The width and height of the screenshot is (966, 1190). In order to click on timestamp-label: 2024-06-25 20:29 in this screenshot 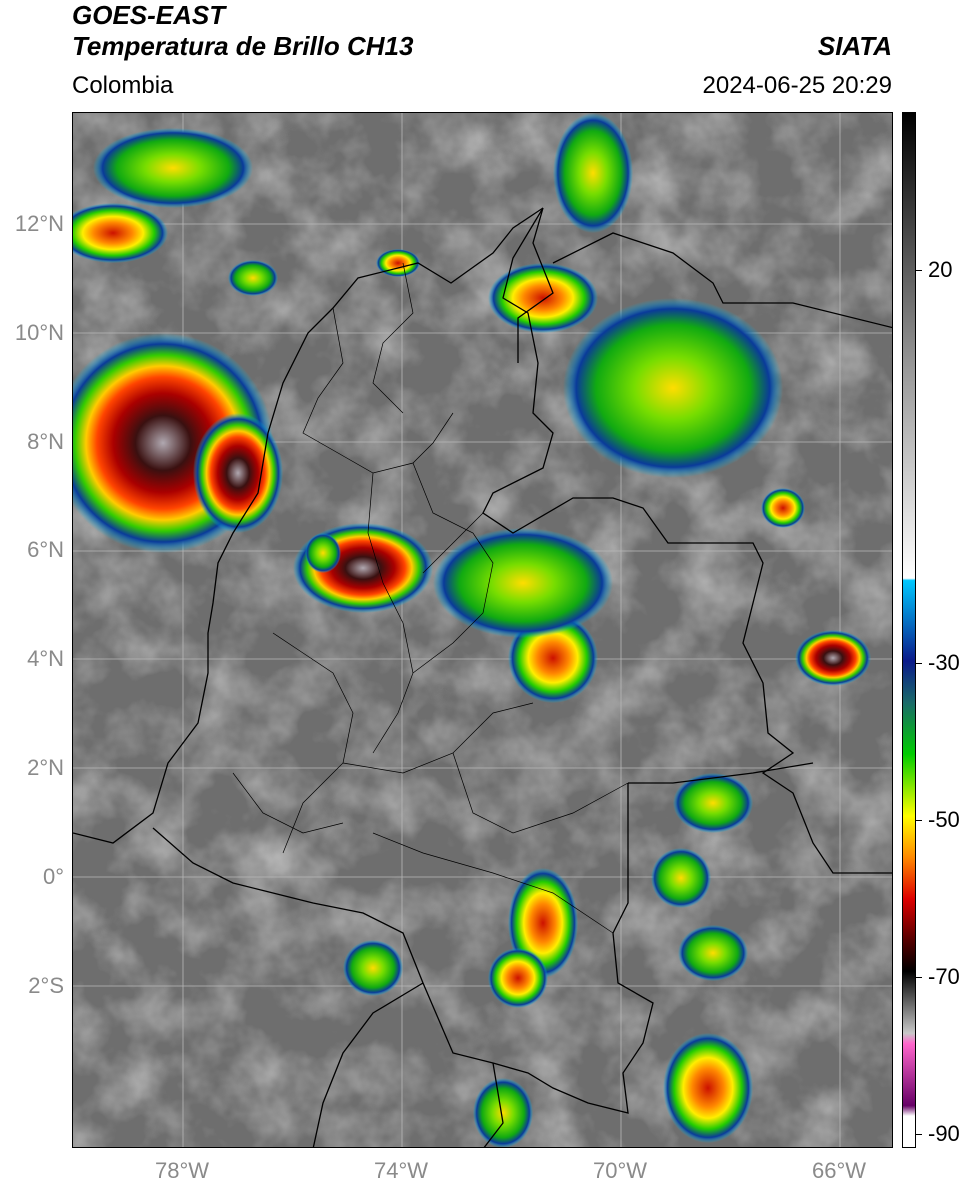, I will do `click(797, 85)`.